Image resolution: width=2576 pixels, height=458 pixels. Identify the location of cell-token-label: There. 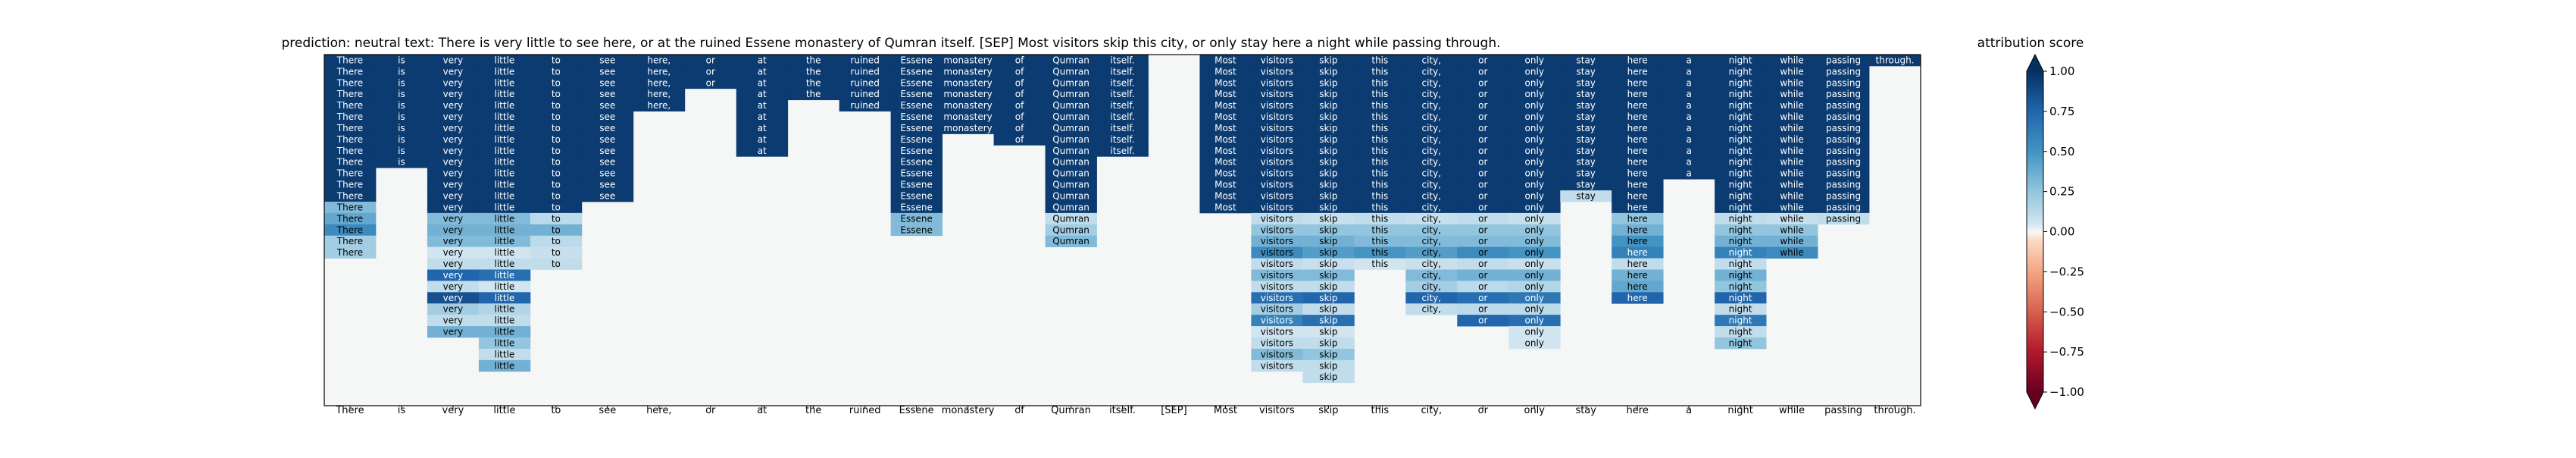
(349, 207).